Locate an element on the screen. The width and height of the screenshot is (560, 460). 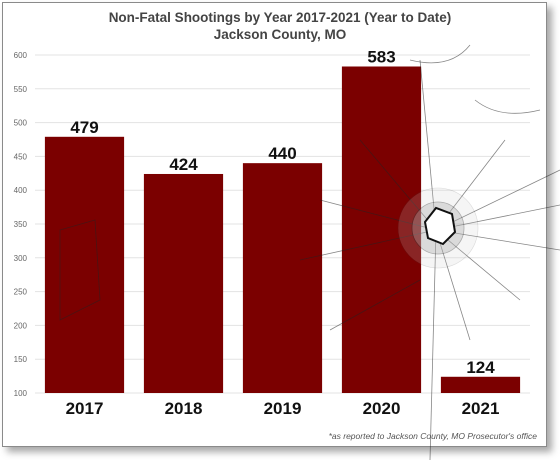
value-label-2021: 124 is located at coordinates (480, 367).